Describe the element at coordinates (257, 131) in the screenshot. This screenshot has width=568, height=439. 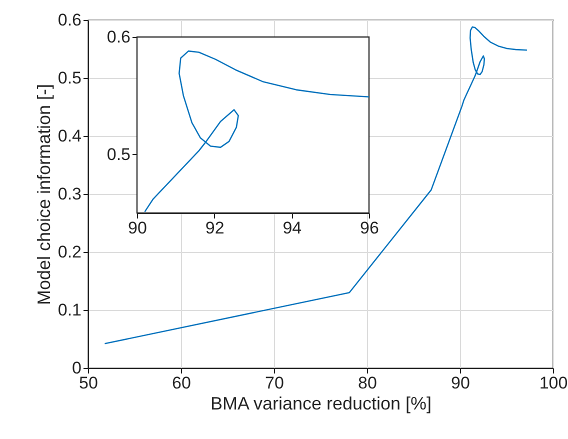
I see `line-series` at that location.